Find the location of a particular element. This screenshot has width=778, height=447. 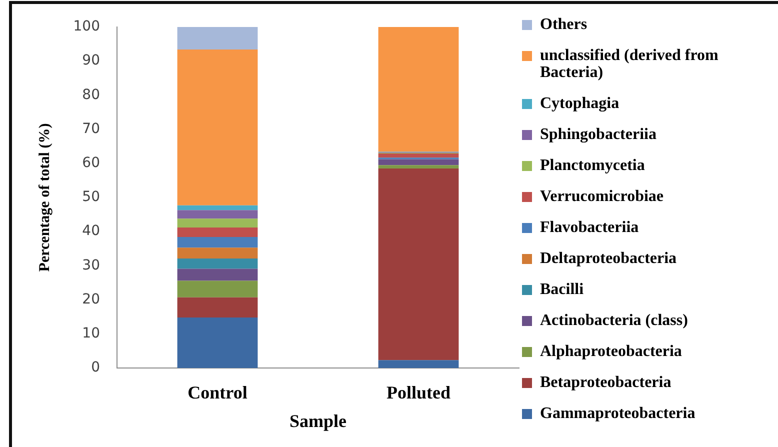

x-tick-label: Polluted is located at coordinates (418, 392).